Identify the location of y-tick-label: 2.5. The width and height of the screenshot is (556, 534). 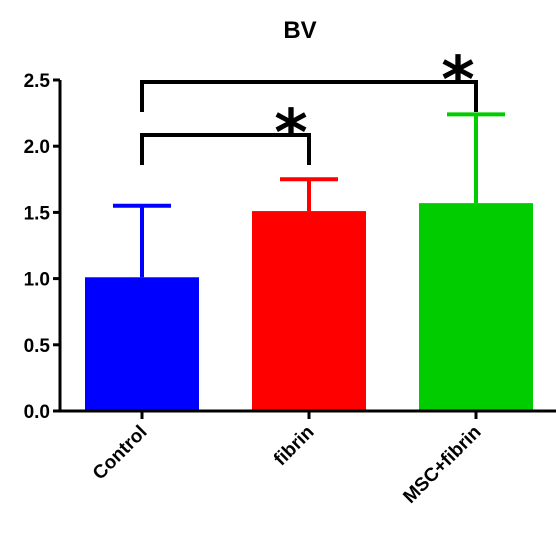
(37, 81).